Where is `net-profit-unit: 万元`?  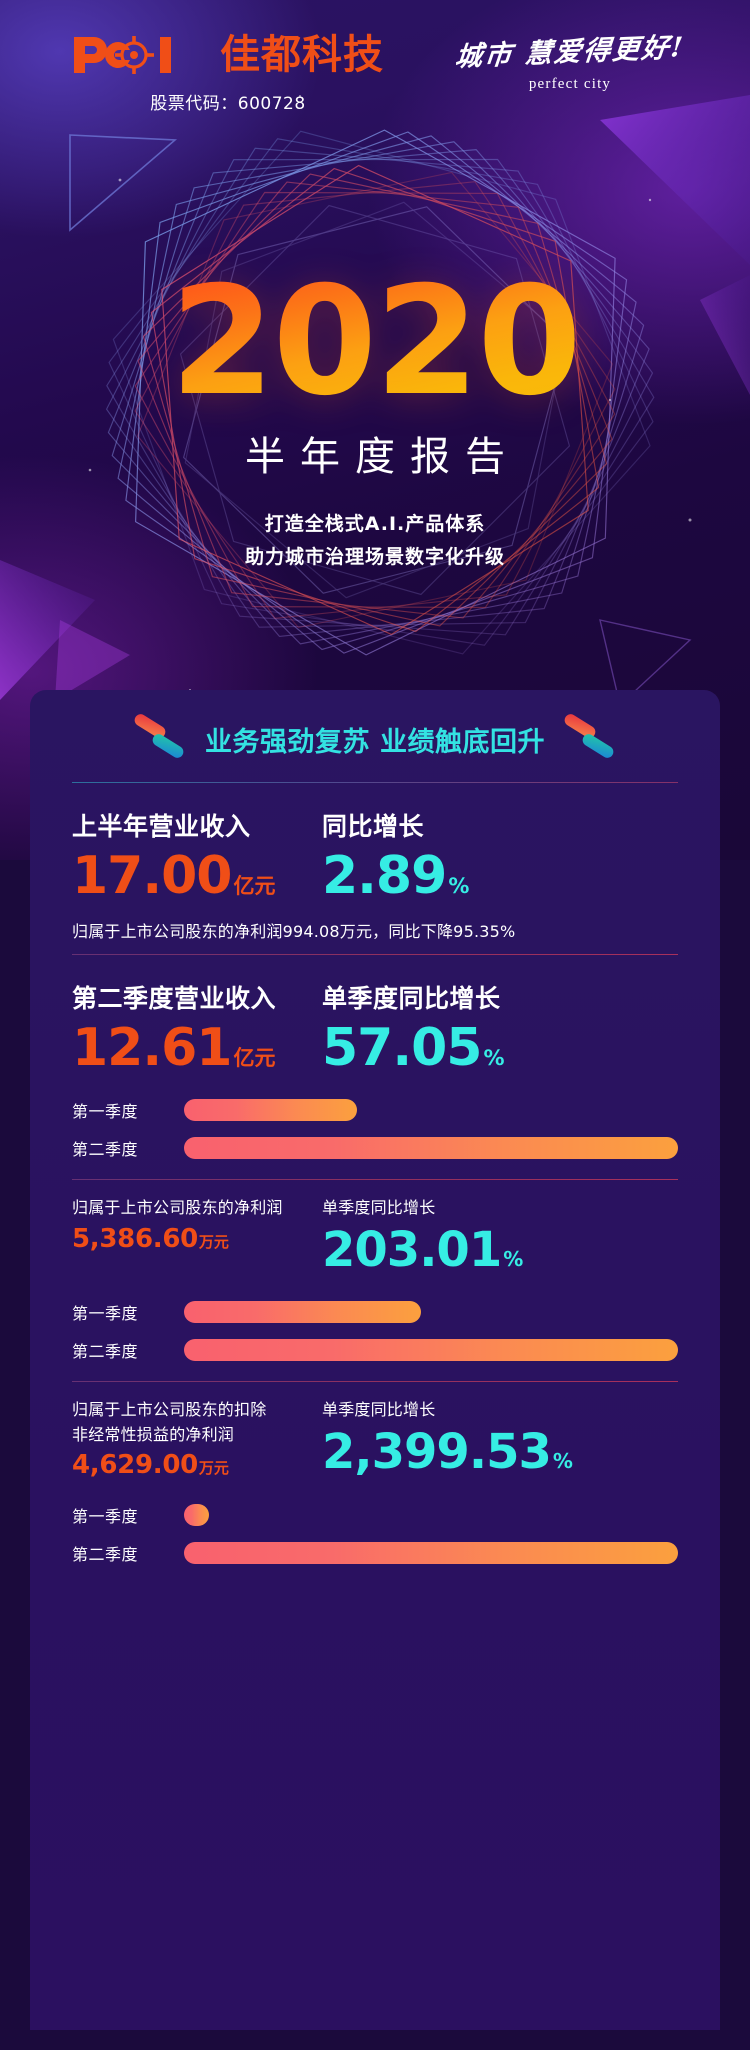
net-profit-unit: 万元 is located at coordinates (213, 1241).